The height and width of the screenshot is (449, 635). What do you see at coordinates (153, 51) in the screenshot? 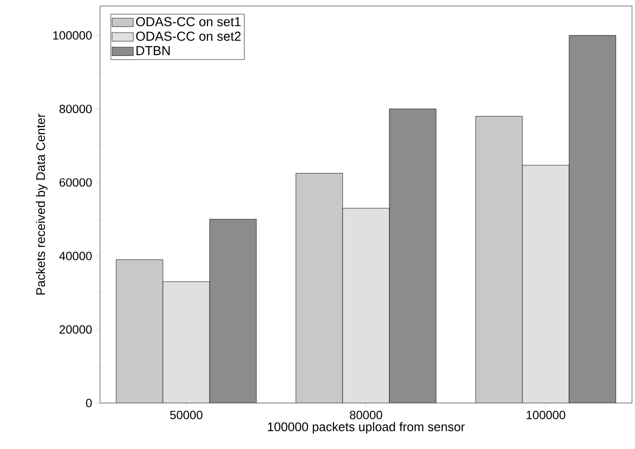
I see `legend-label: DTBN` at bounding box center [153, 51].